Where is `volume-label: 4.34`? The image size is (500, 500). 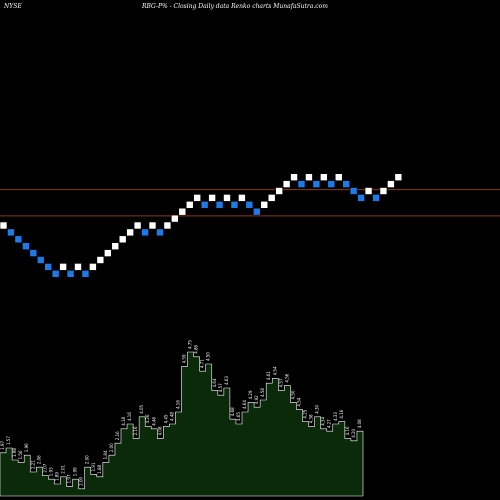
volume-label: 4.34 is located at coordinates (323, 420).